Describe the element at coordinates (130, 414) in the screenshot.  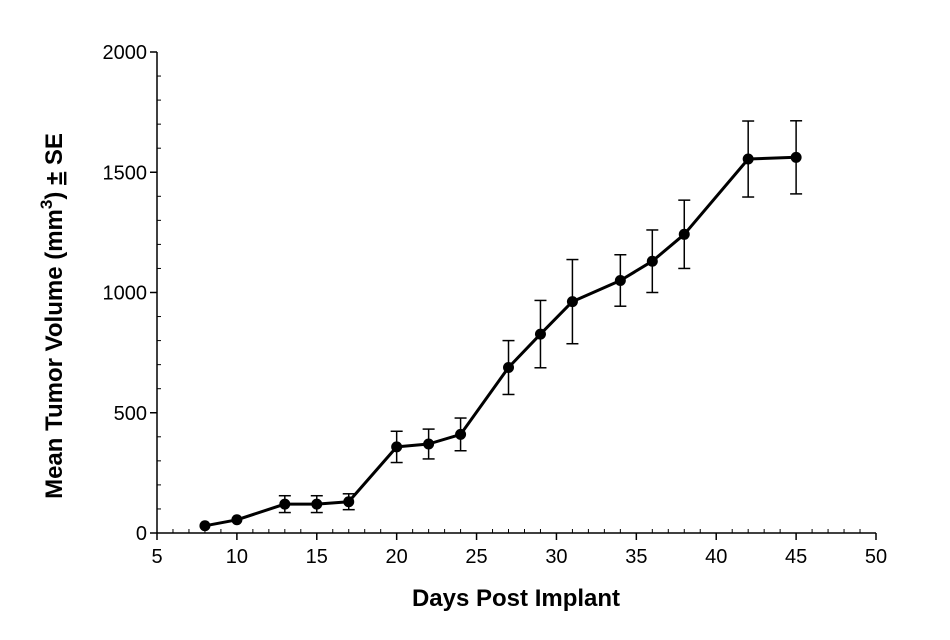
I see `y-tick-label: 500` at that location.